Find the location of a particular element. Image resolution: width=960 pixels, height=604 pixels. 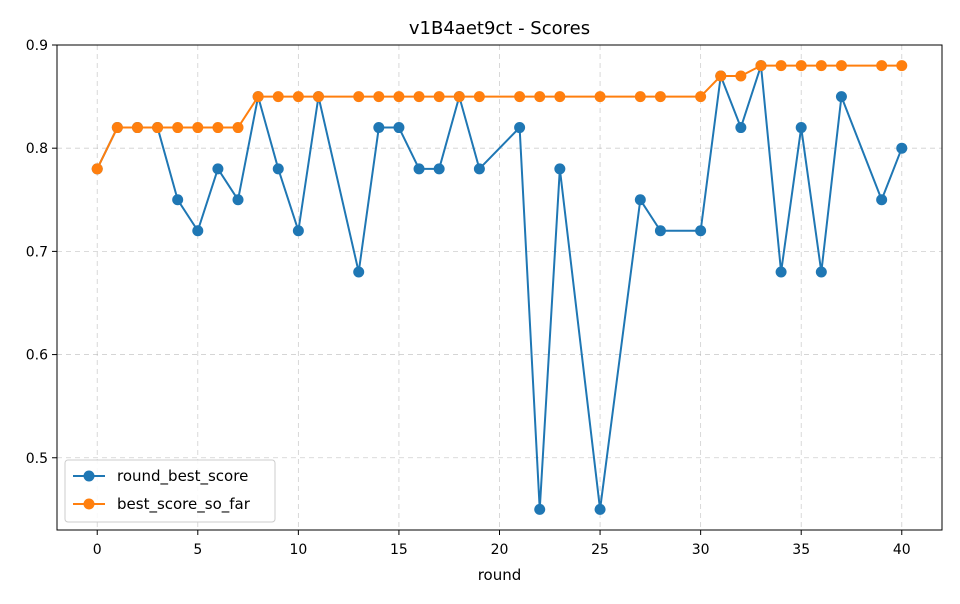

y-tick-label: 0.8 is located at coordinates (37, 149).